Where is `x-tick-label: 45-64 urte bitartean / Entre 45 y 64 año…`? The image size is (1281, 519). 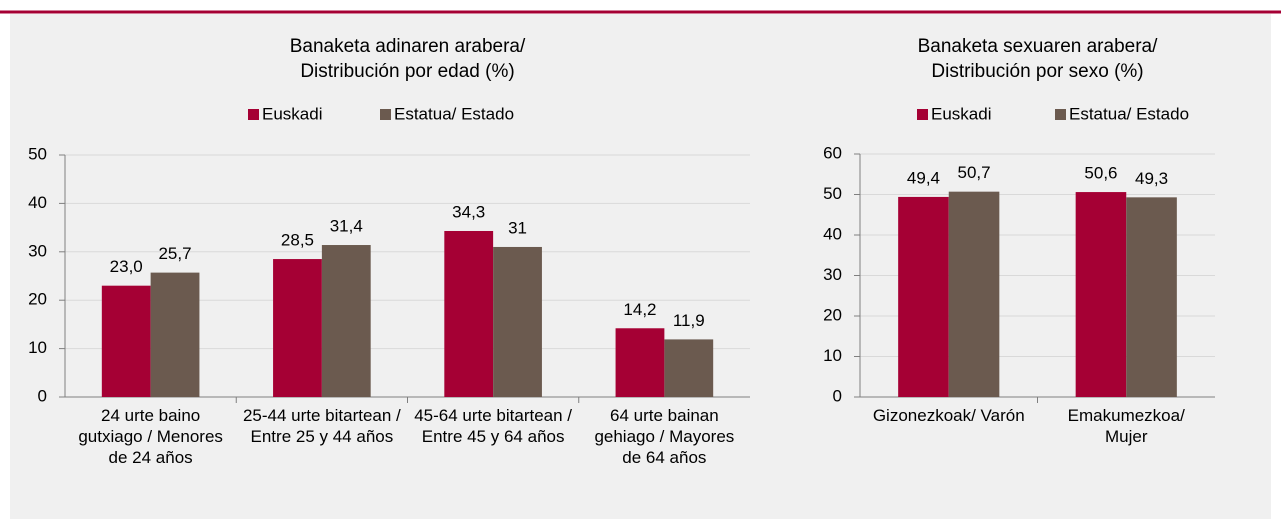
x-tick-label: 45-64 urte bitartean / Entre 45 y 64 año… is located at coordinates (493, 426).